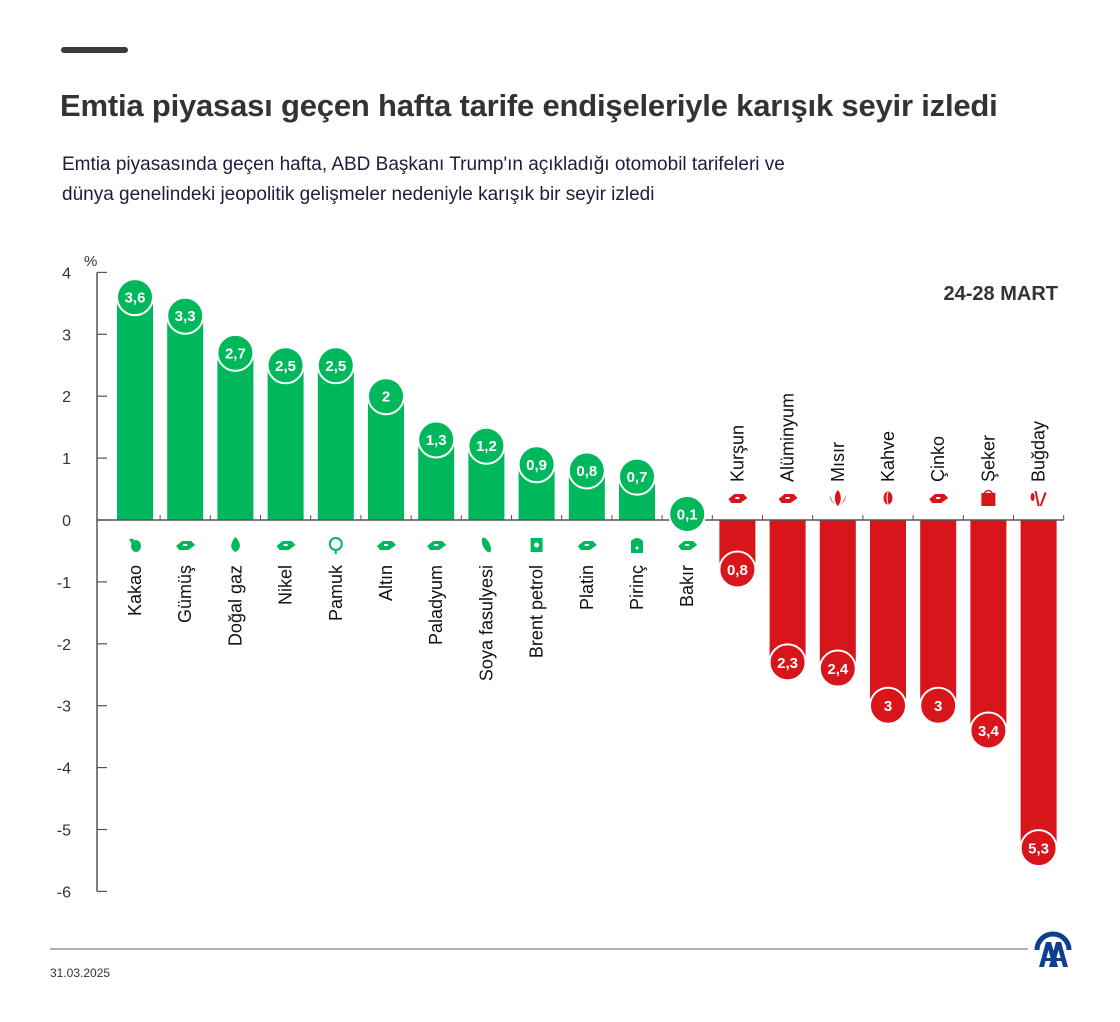 The width and height of the screenshot is (1120, 1022). I want to click on value-label: 3,4, so click(989, 731).